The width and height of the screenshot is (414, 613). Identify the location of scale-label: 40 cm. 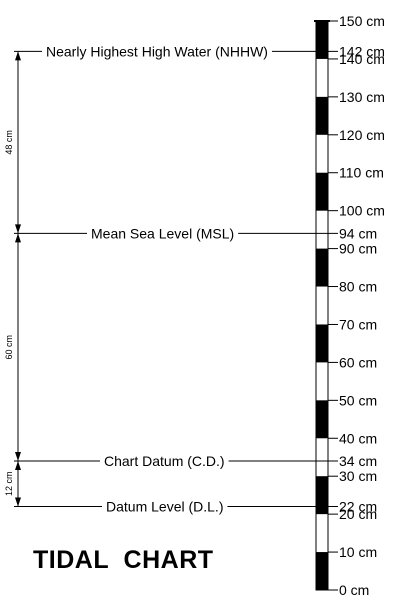
(358, 438).